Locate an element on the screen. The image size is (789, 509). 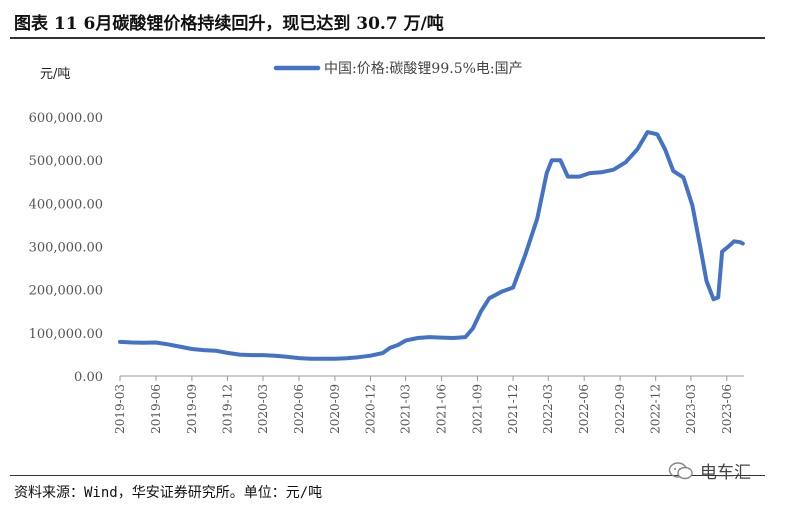
watermark-text: 电车汇 is located at coordinates (725, 473).